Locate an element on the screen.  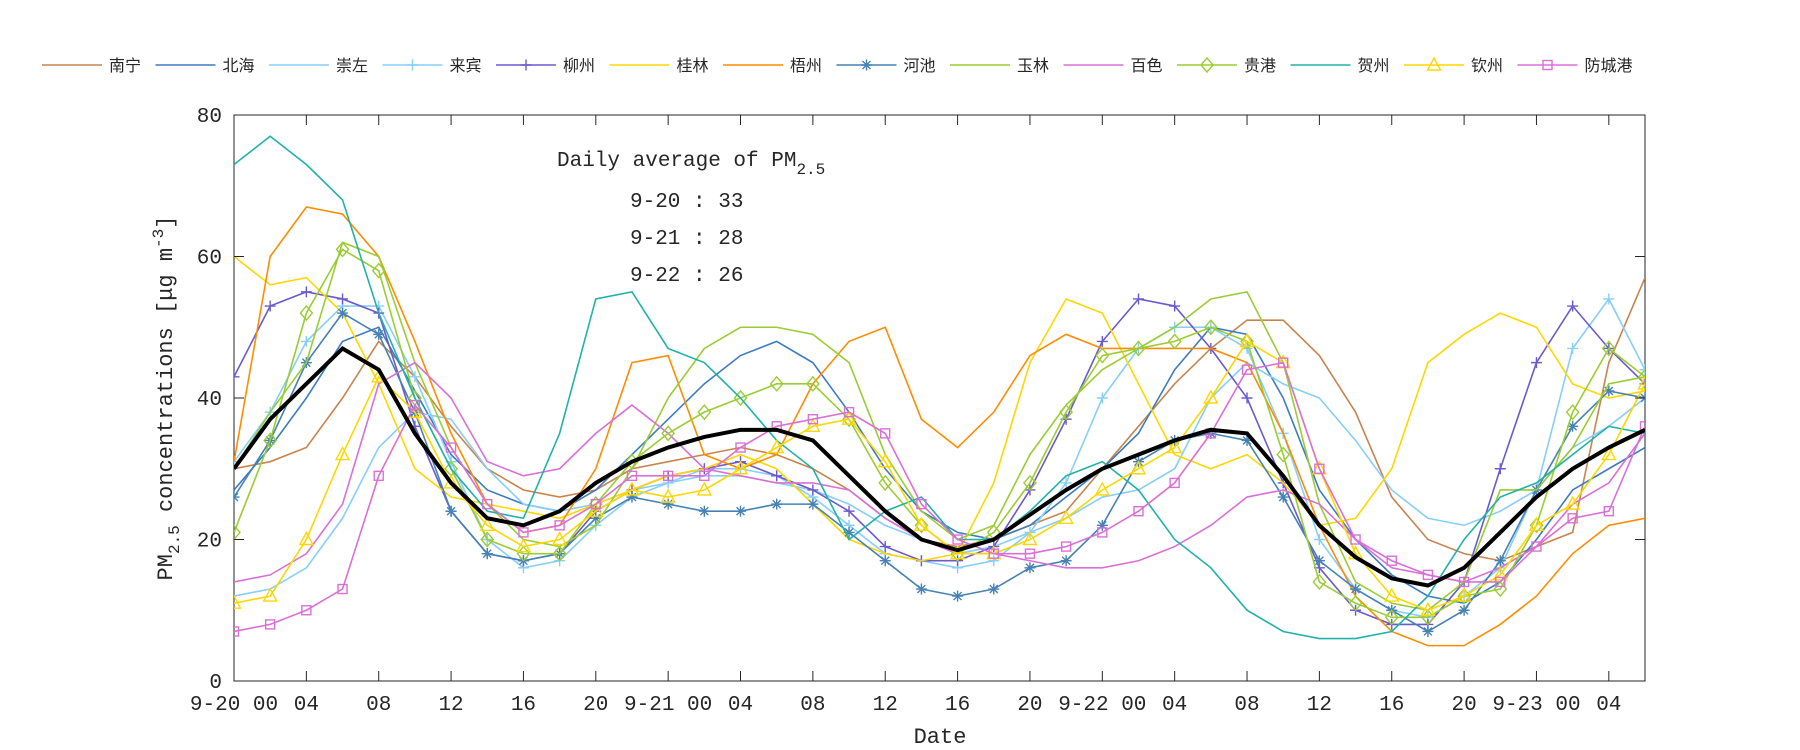
annotation-title: Daily average of PM2.5 is located at coordinates (691, 164).